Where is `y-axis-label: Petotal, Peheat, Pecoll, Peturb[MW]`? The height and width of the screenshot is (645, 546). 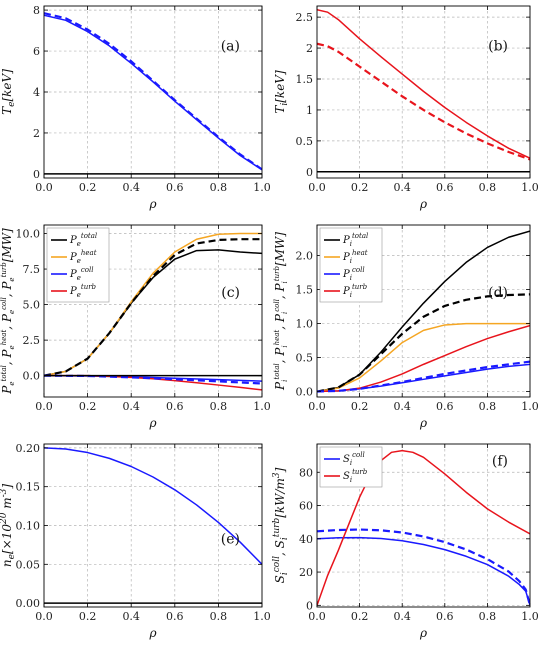
y-axis-label: Petotal, Peheat, Pecoll, Peturb[MW] is located at coordinates (8, 311).